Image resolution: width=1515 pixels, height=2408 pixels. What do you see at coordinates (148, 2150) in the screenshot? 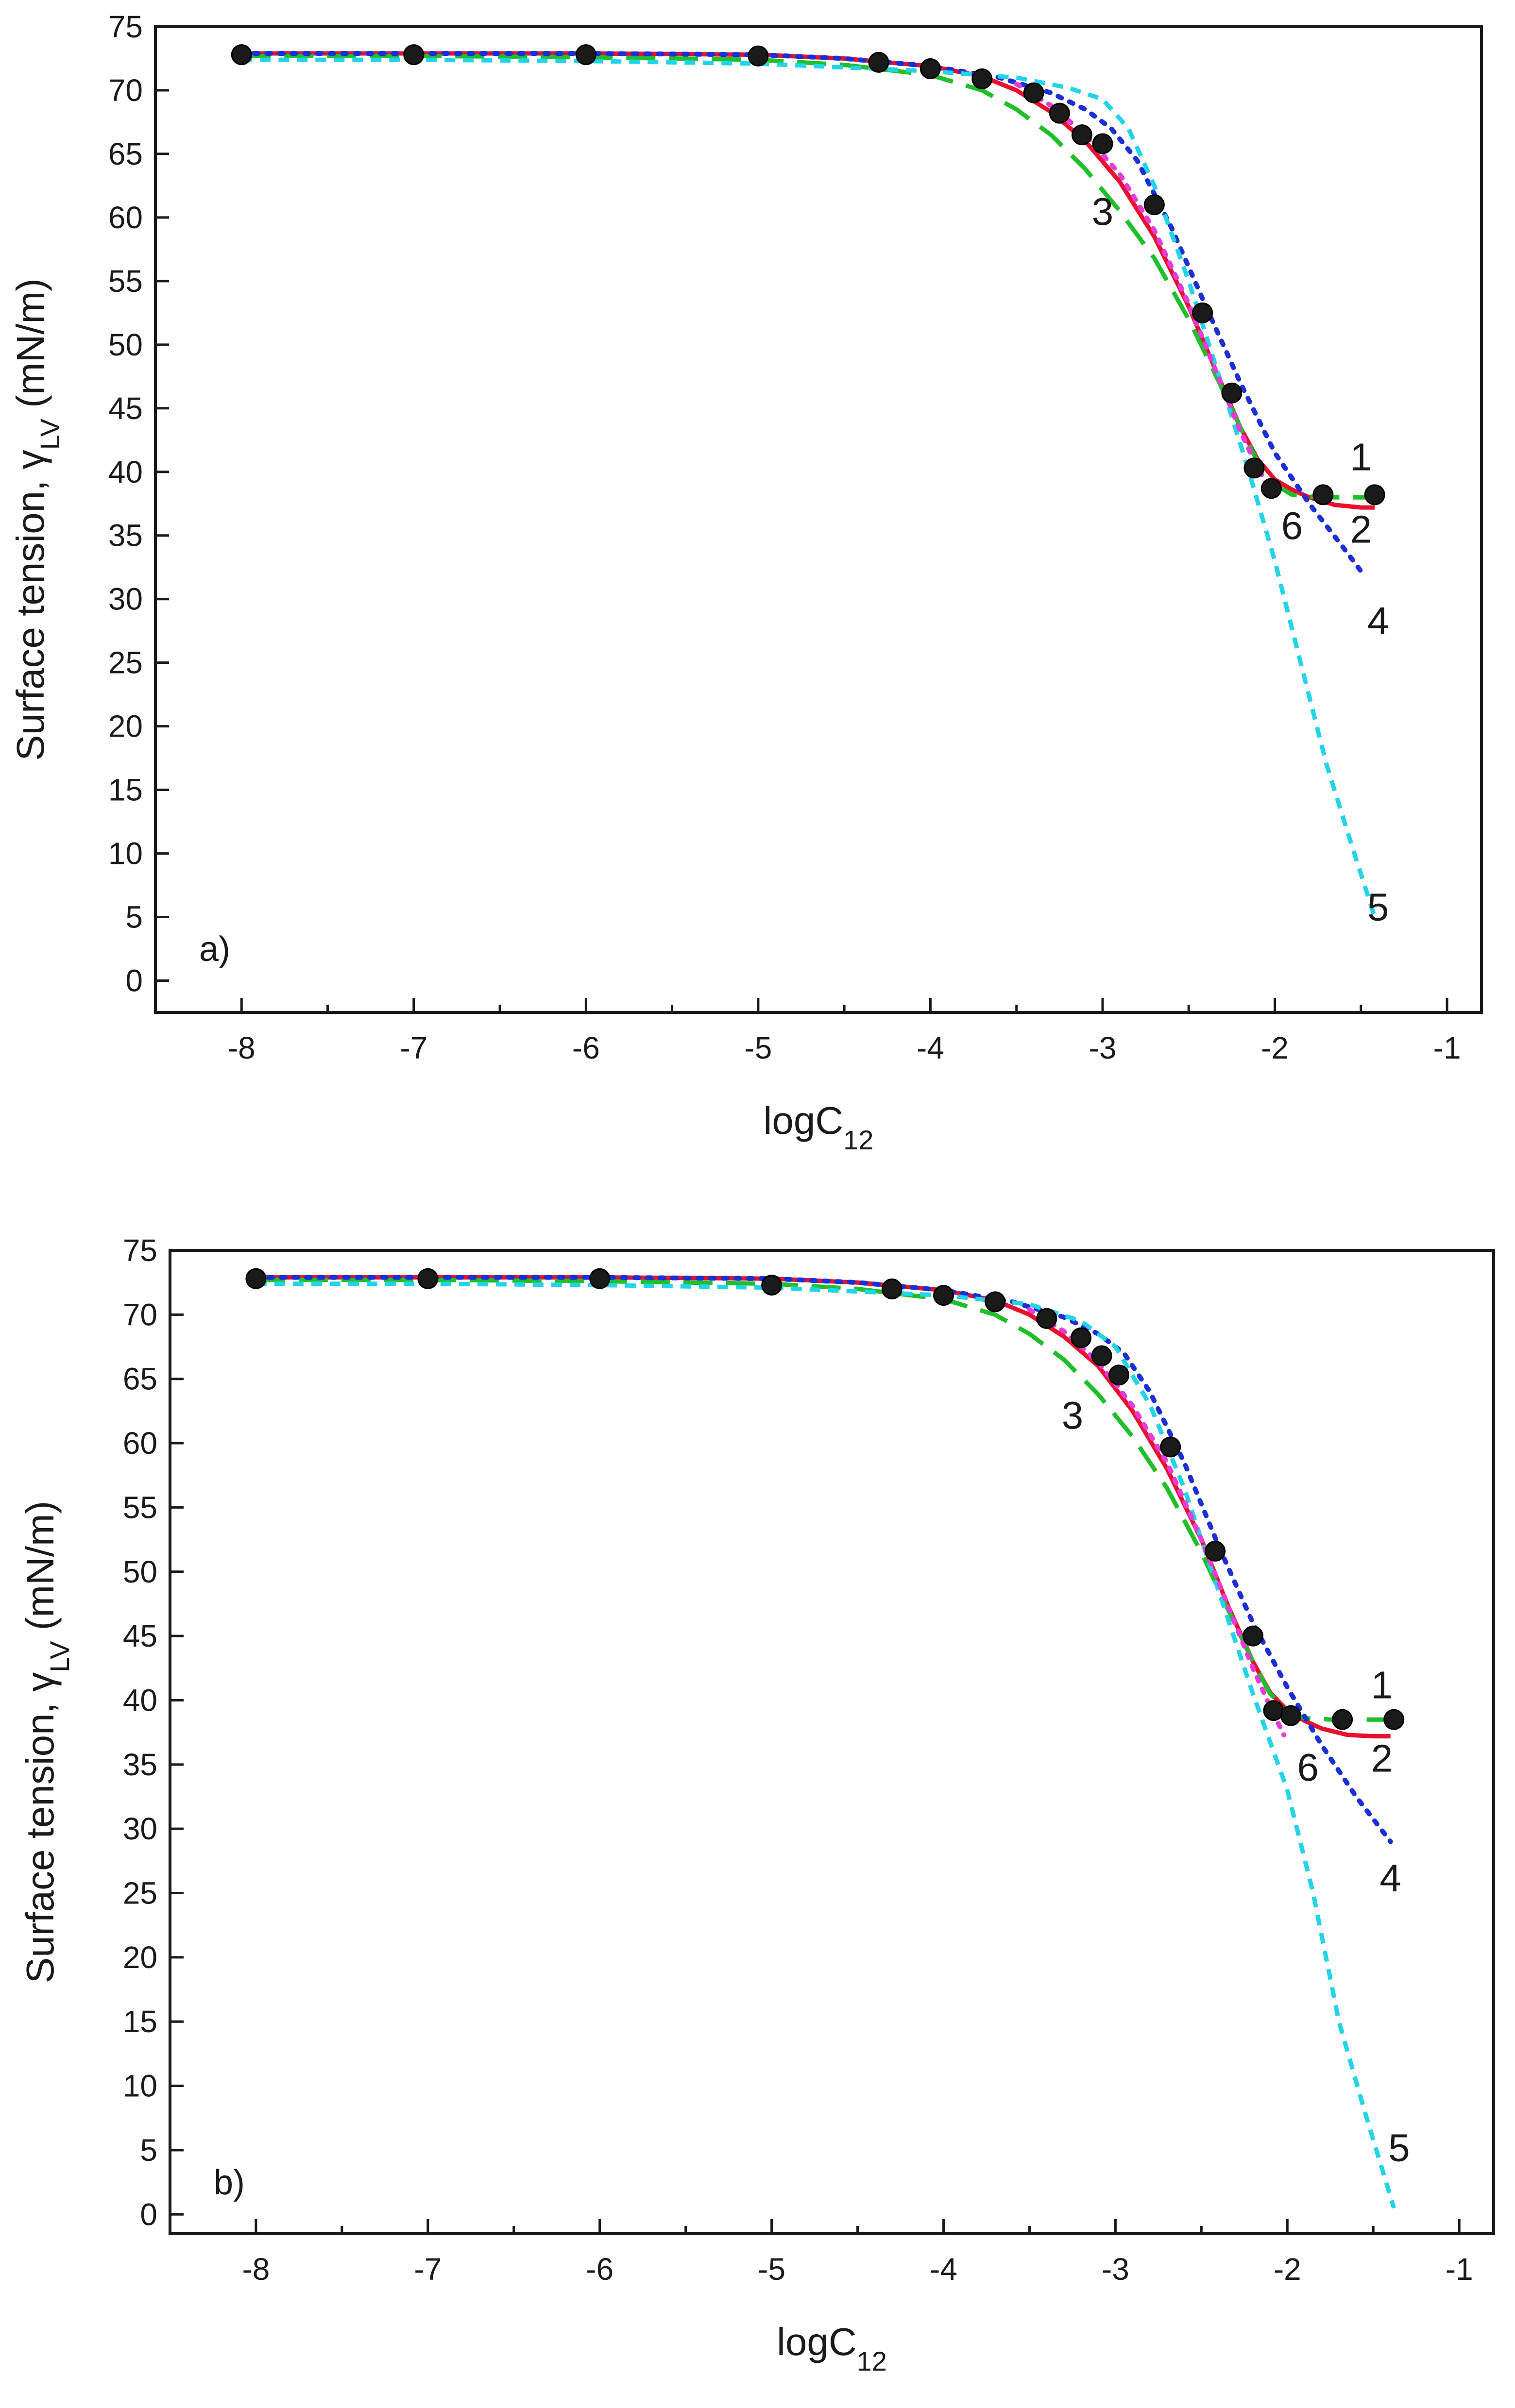
I see `y-tick-label: 5` at bounding box center [148, 2150].